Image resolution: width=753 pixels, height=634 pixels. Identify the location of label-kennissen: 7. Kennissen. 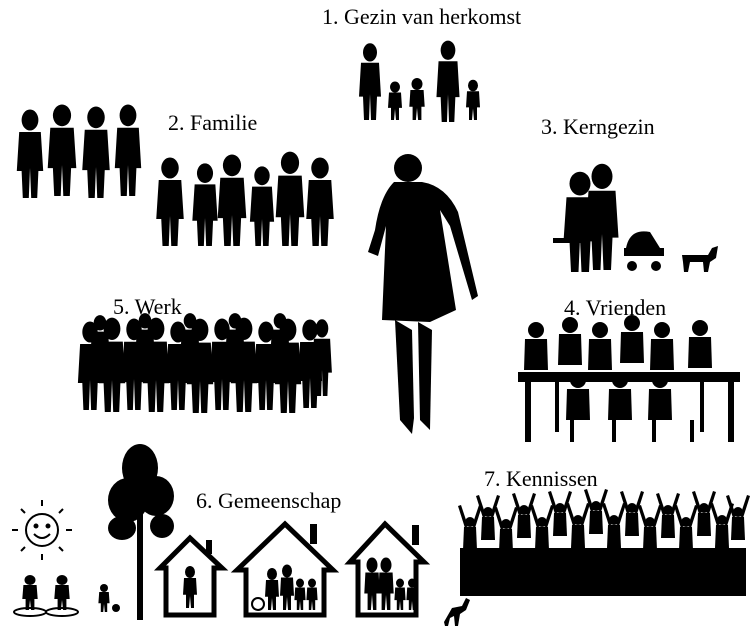
(541, 478).